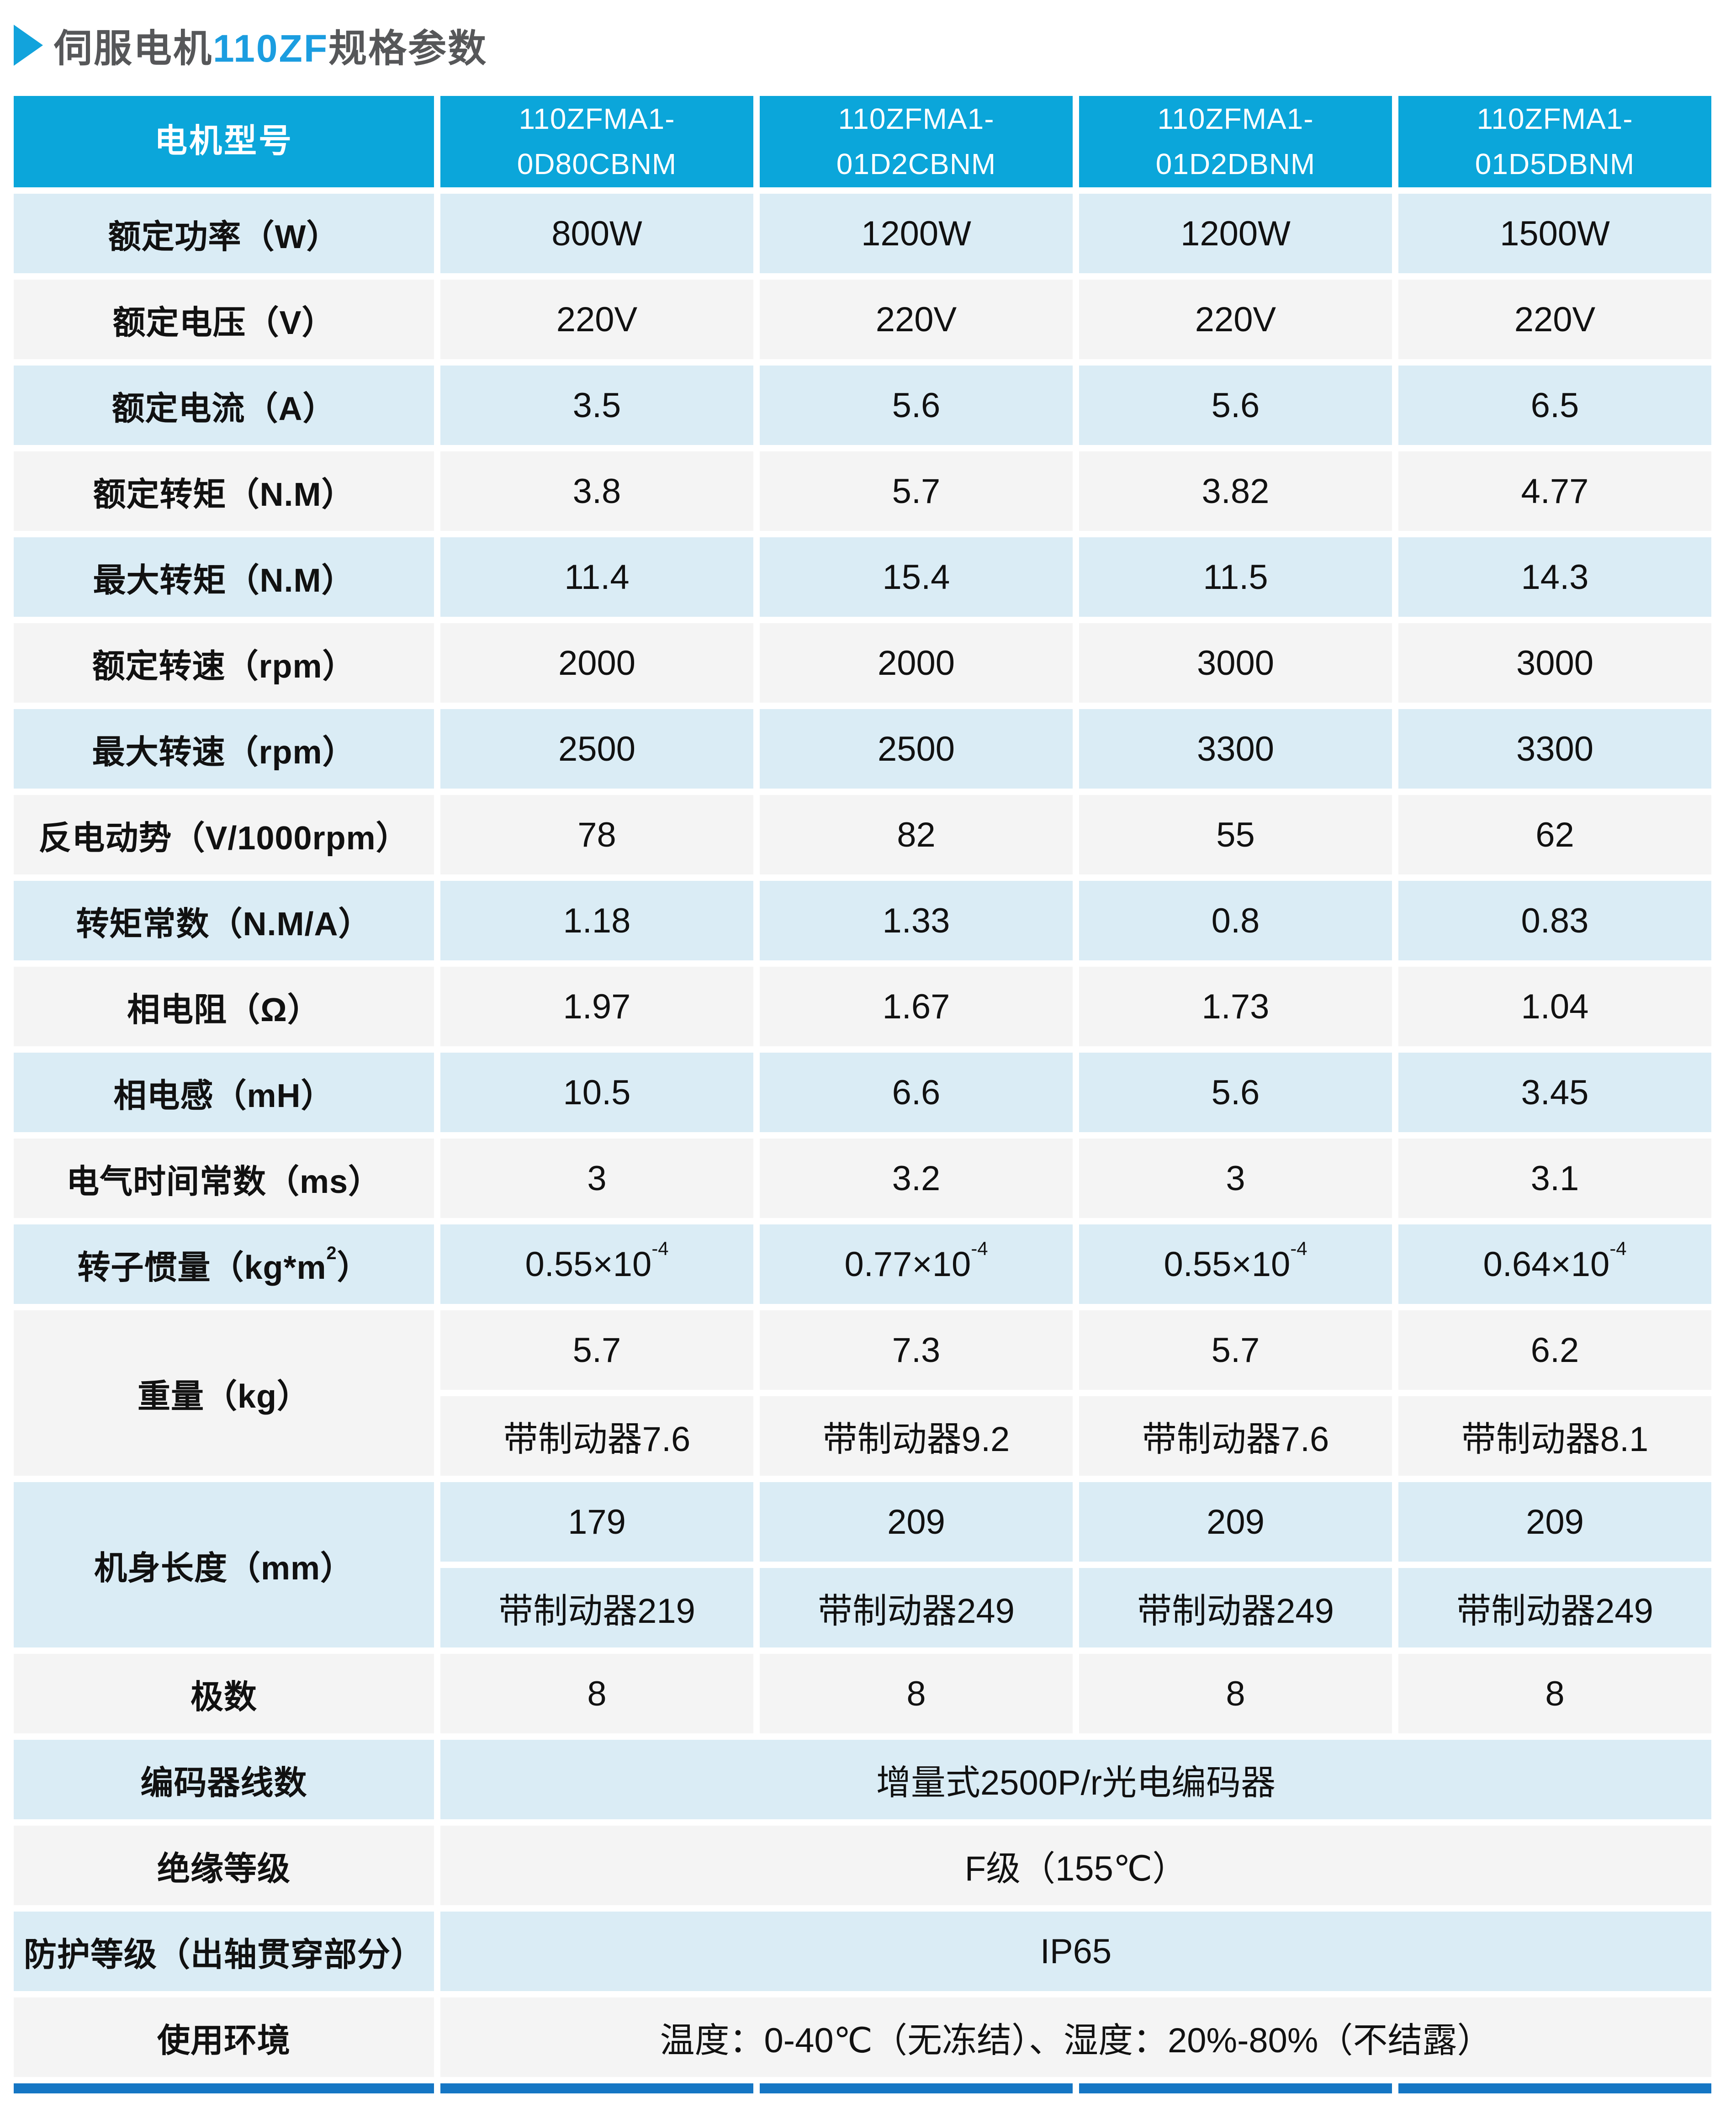 This screenshot has width=1736, height=2103. What do you see at coordinates (596, 1522) in the screenshot?
I see `spec-cell: 179` at bounding box center [596, 1522].